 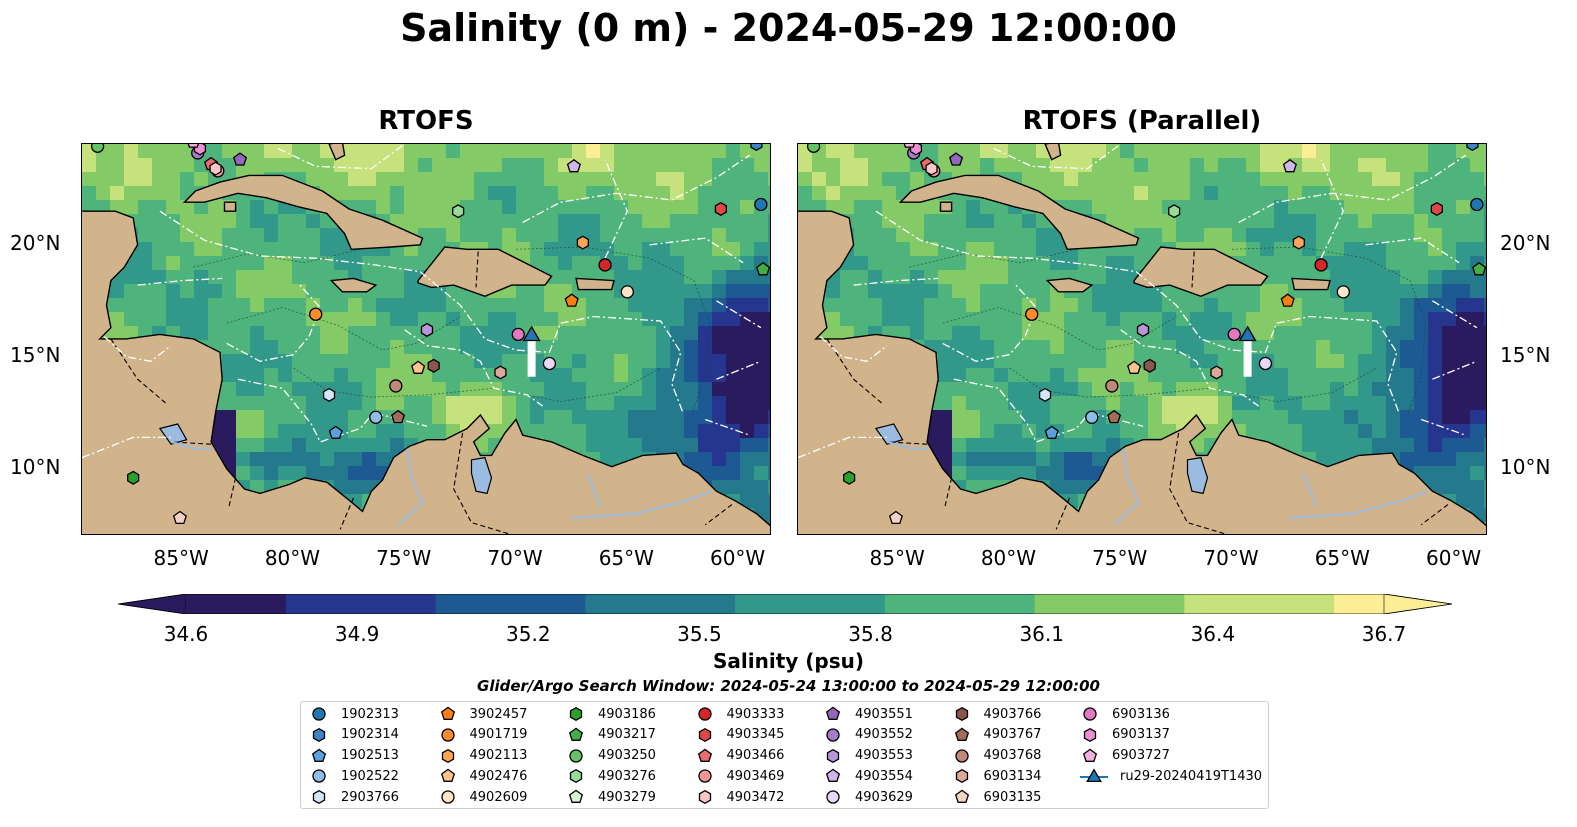 I want to click on glider-marker, so click(x=1247, y=333).